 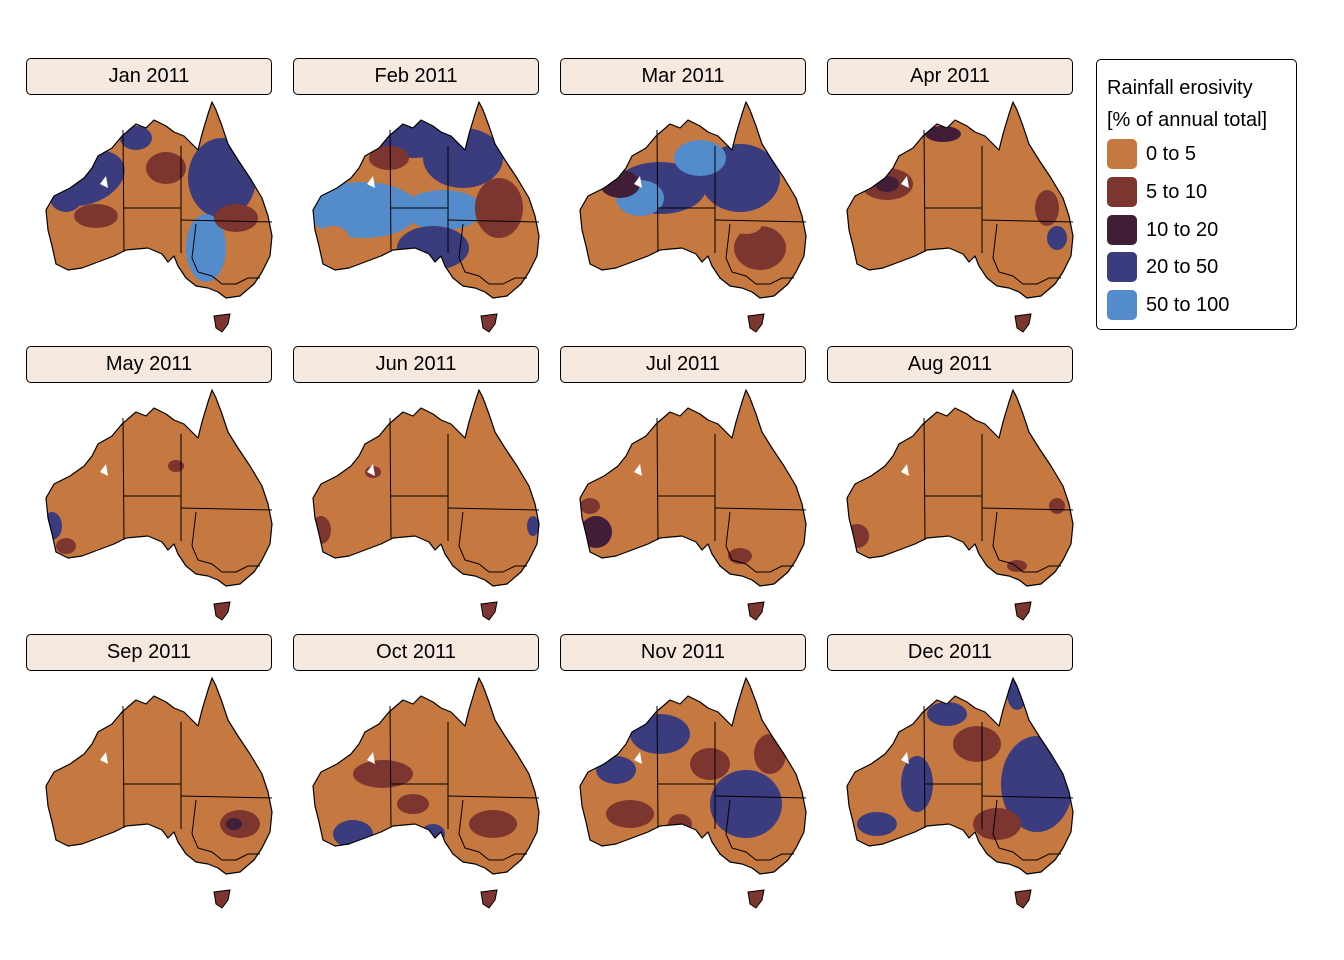 I want to click on facet-panel-jul: Jul 2011, so click(x=684, y=483).